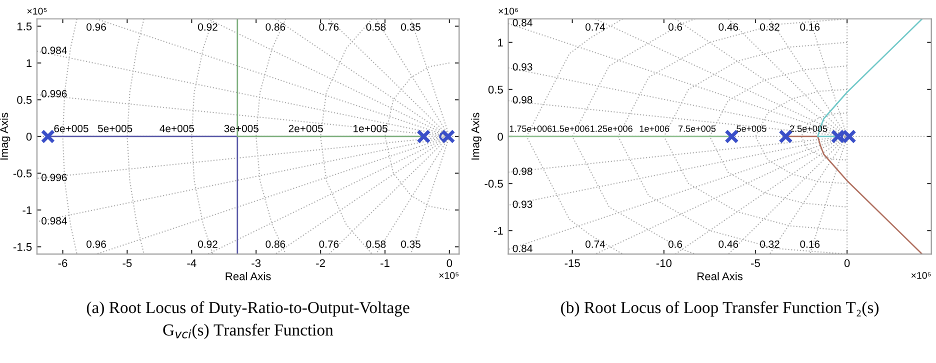  Describe the element at coordinates (256, 263) in the screenshot. I see `x-tick-label: -3` at that location.